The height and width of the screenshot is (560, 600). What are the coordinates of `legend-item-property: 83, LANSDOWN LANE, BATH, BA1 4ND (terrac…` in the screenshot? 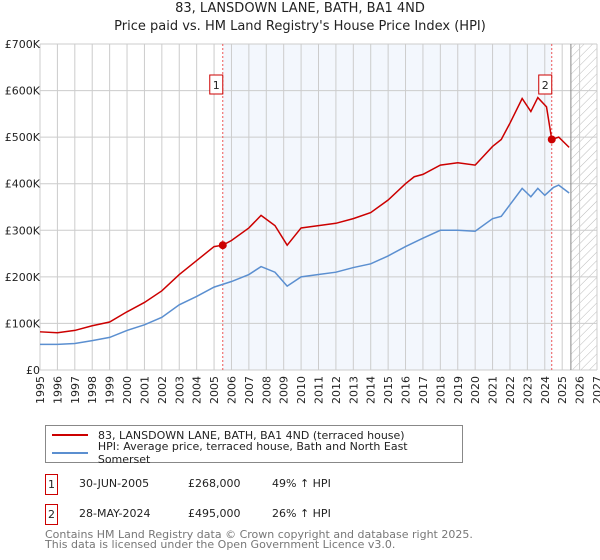 It's located at (228, 435).